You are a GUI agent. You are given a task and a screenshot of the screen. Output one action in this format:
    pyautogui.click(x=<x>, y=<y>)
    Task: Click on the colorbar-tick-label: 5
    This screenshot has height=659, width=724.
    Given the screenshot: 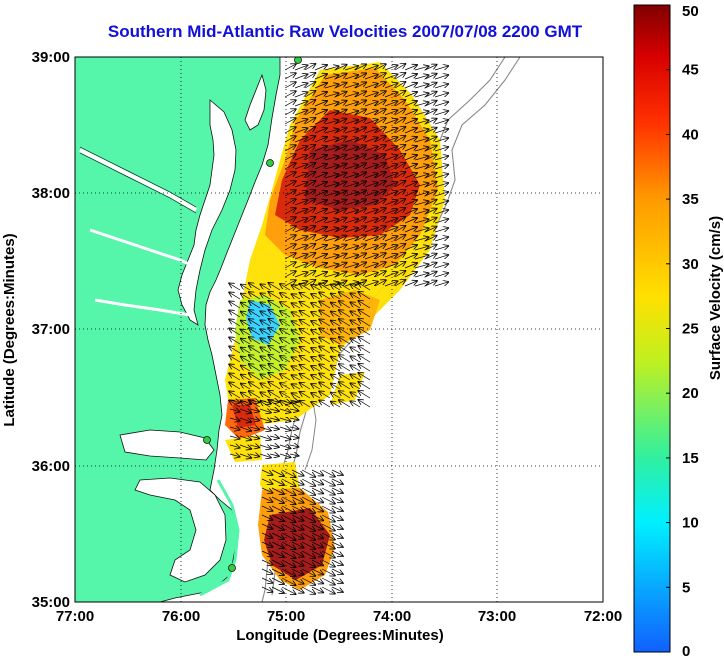 What is the action you would take?
    pyautogui.click(x=686, y=587)
    